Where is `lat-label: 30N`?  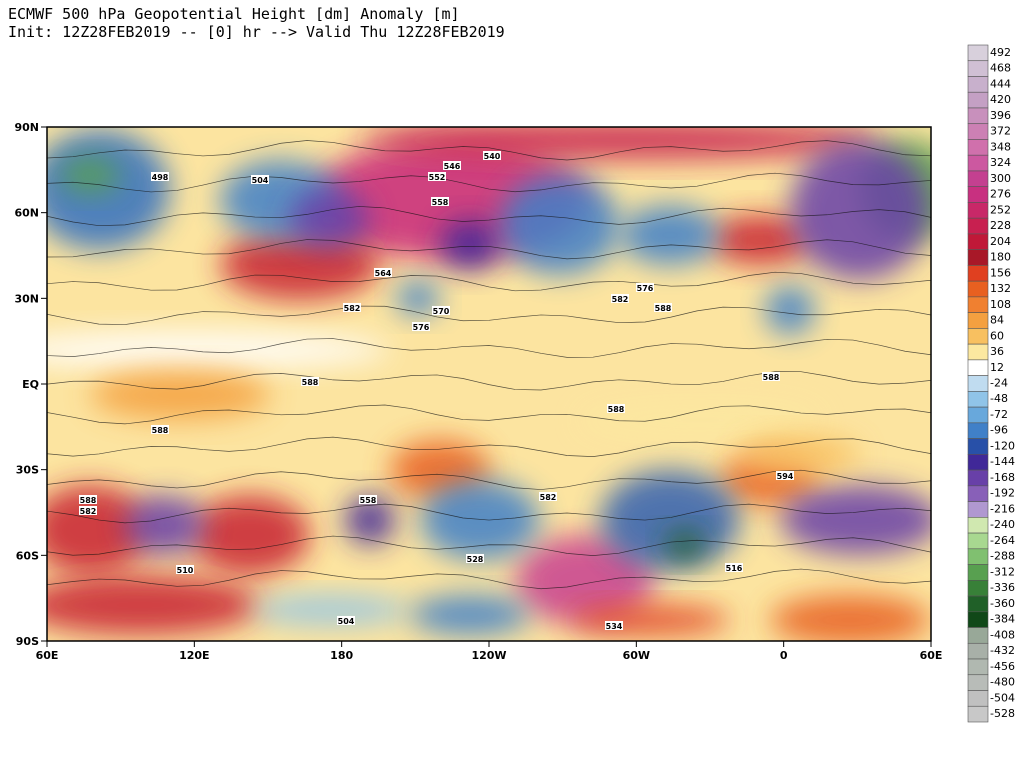 lat-label: 30N is located at coordinates (26, 298).